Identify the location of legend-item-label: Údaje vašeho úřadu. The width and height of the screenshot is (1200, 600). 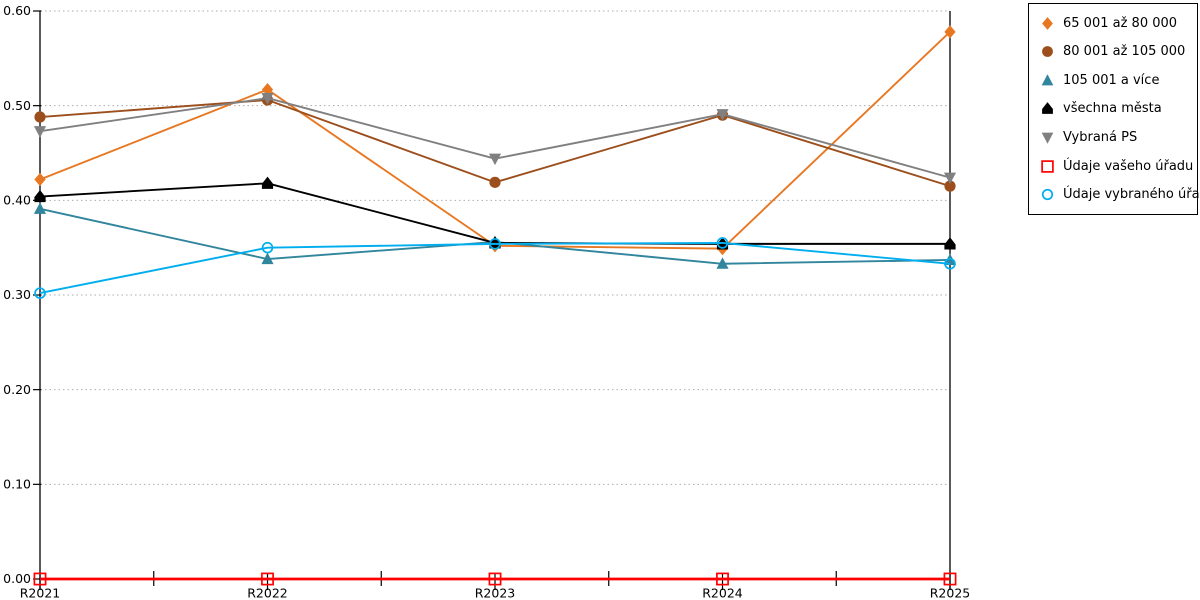
(1128, 166).